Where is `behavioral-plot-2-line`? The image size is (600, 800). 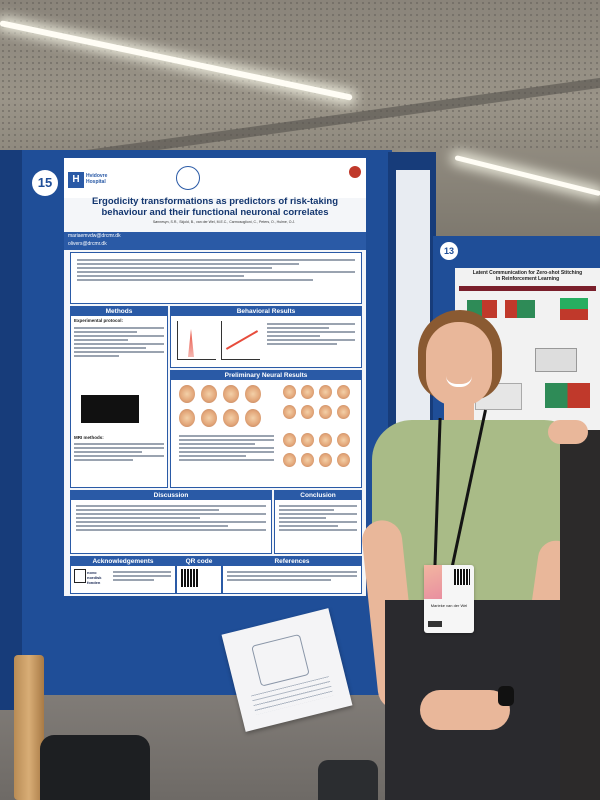
behavioral-plot-2-line is located at coordinates (242, 340).